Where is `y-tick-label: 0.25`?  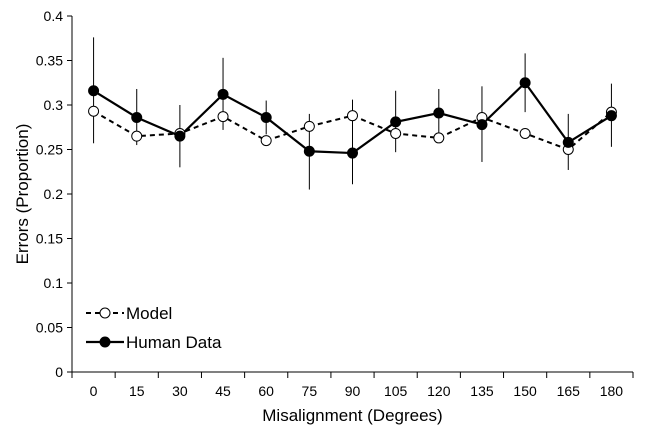 y-tick-label: 0.25 is located at coordinates (49, 150).